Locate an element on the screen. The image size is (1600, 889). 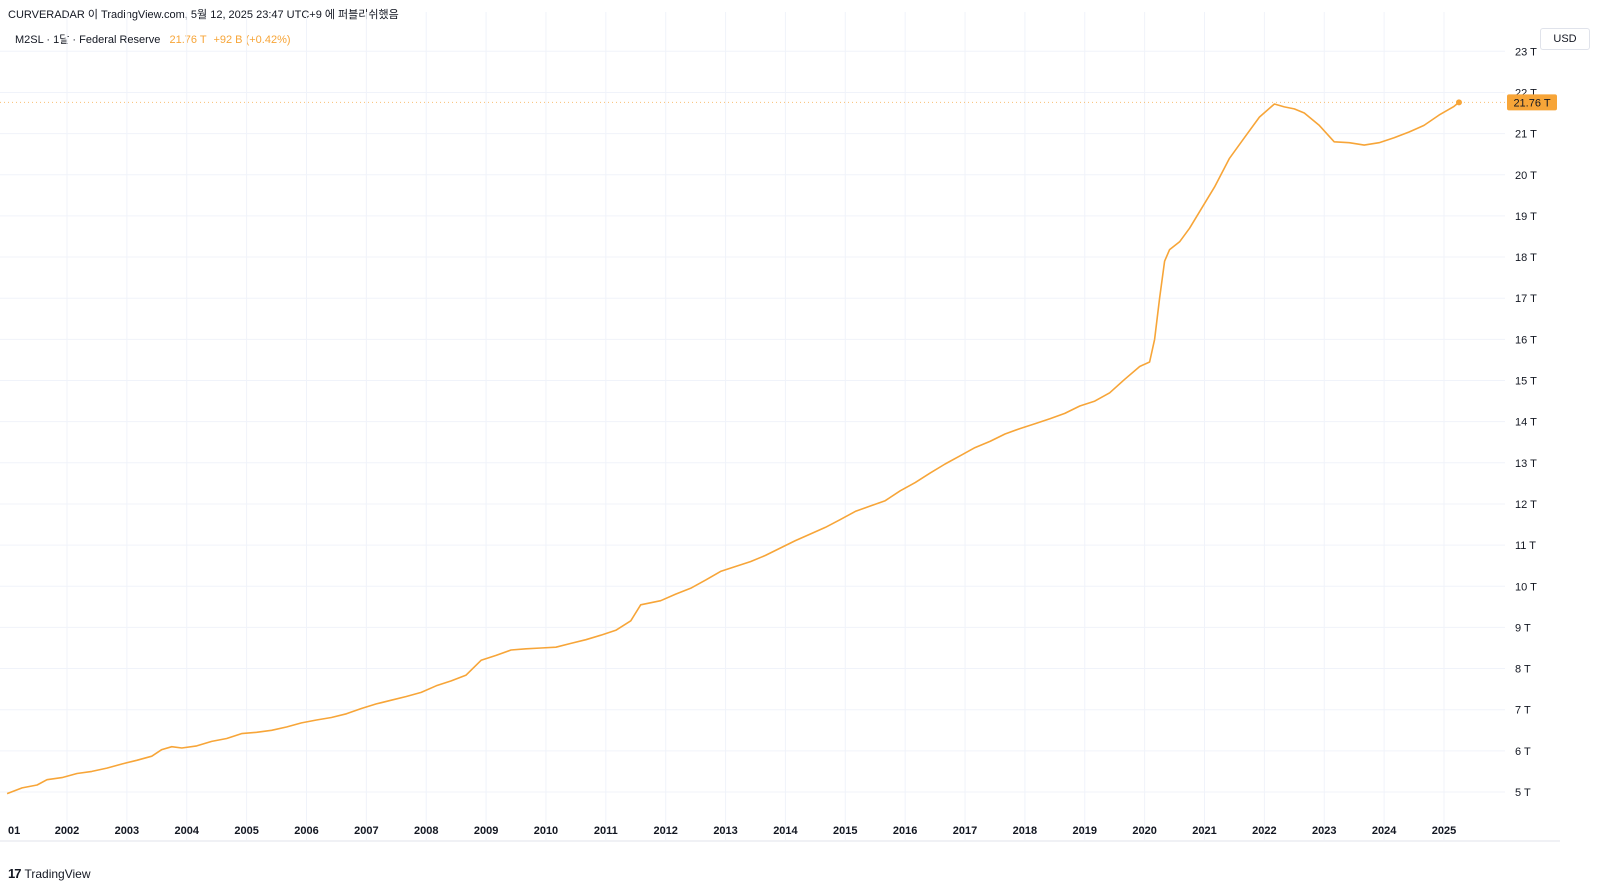
y-tick-label: 5 T is located at coordinates (1523, 793).